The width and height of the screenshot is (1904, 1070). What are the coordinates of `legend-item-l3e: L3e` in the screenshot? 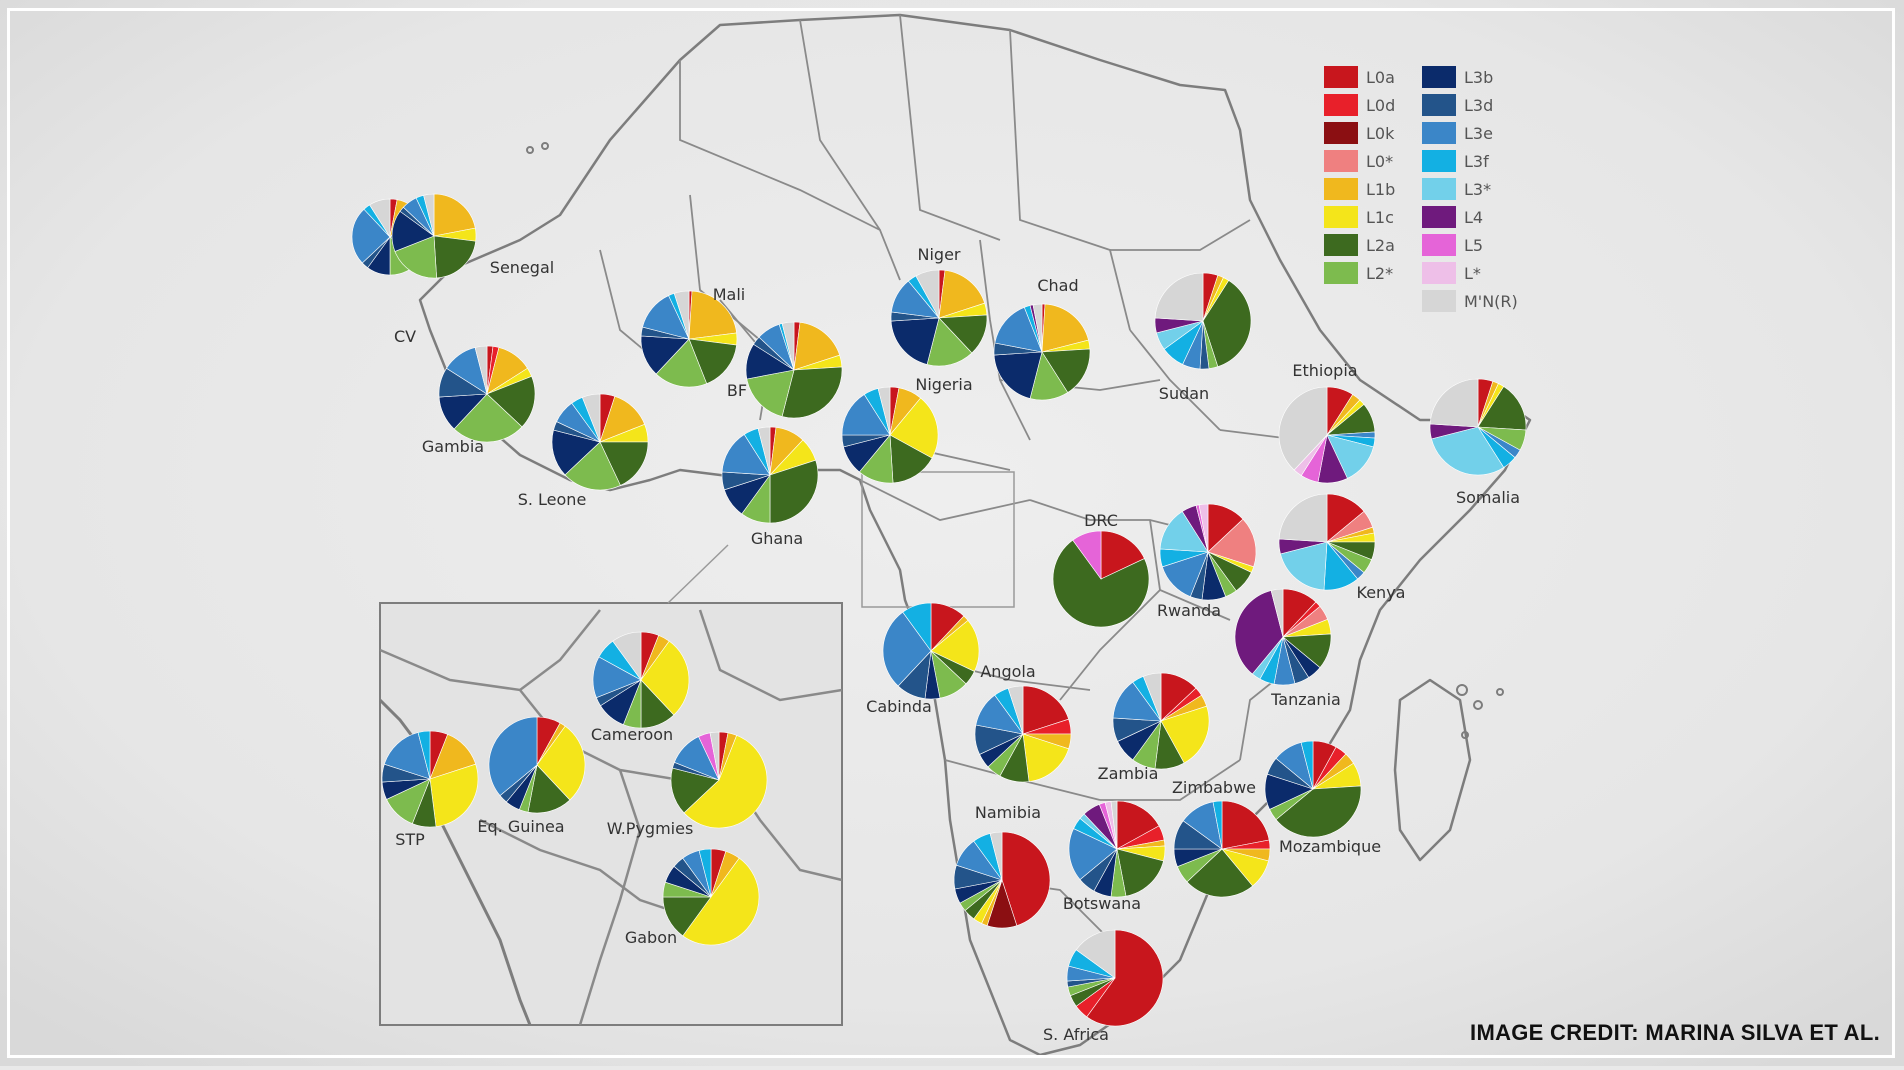 It's located at (1457, 133).